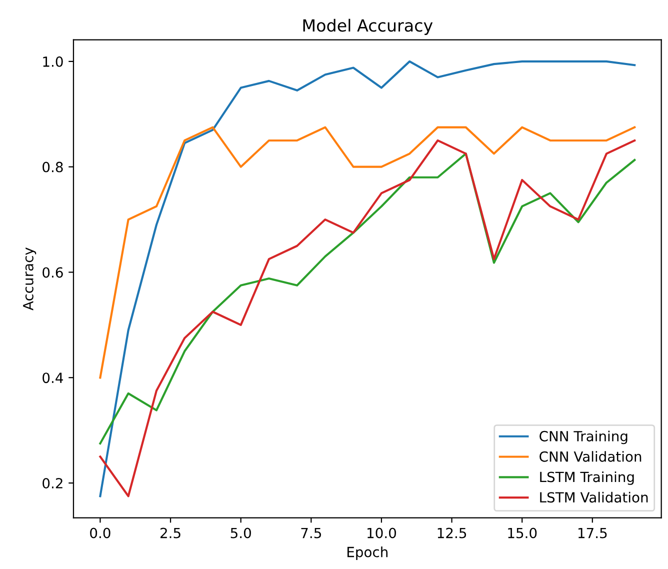 The image size is (668, 569). What do you see at coordinates (52, 272) in the screenshot?
I see `y-tick-label: 0.6` at bounding box center [52, 272].